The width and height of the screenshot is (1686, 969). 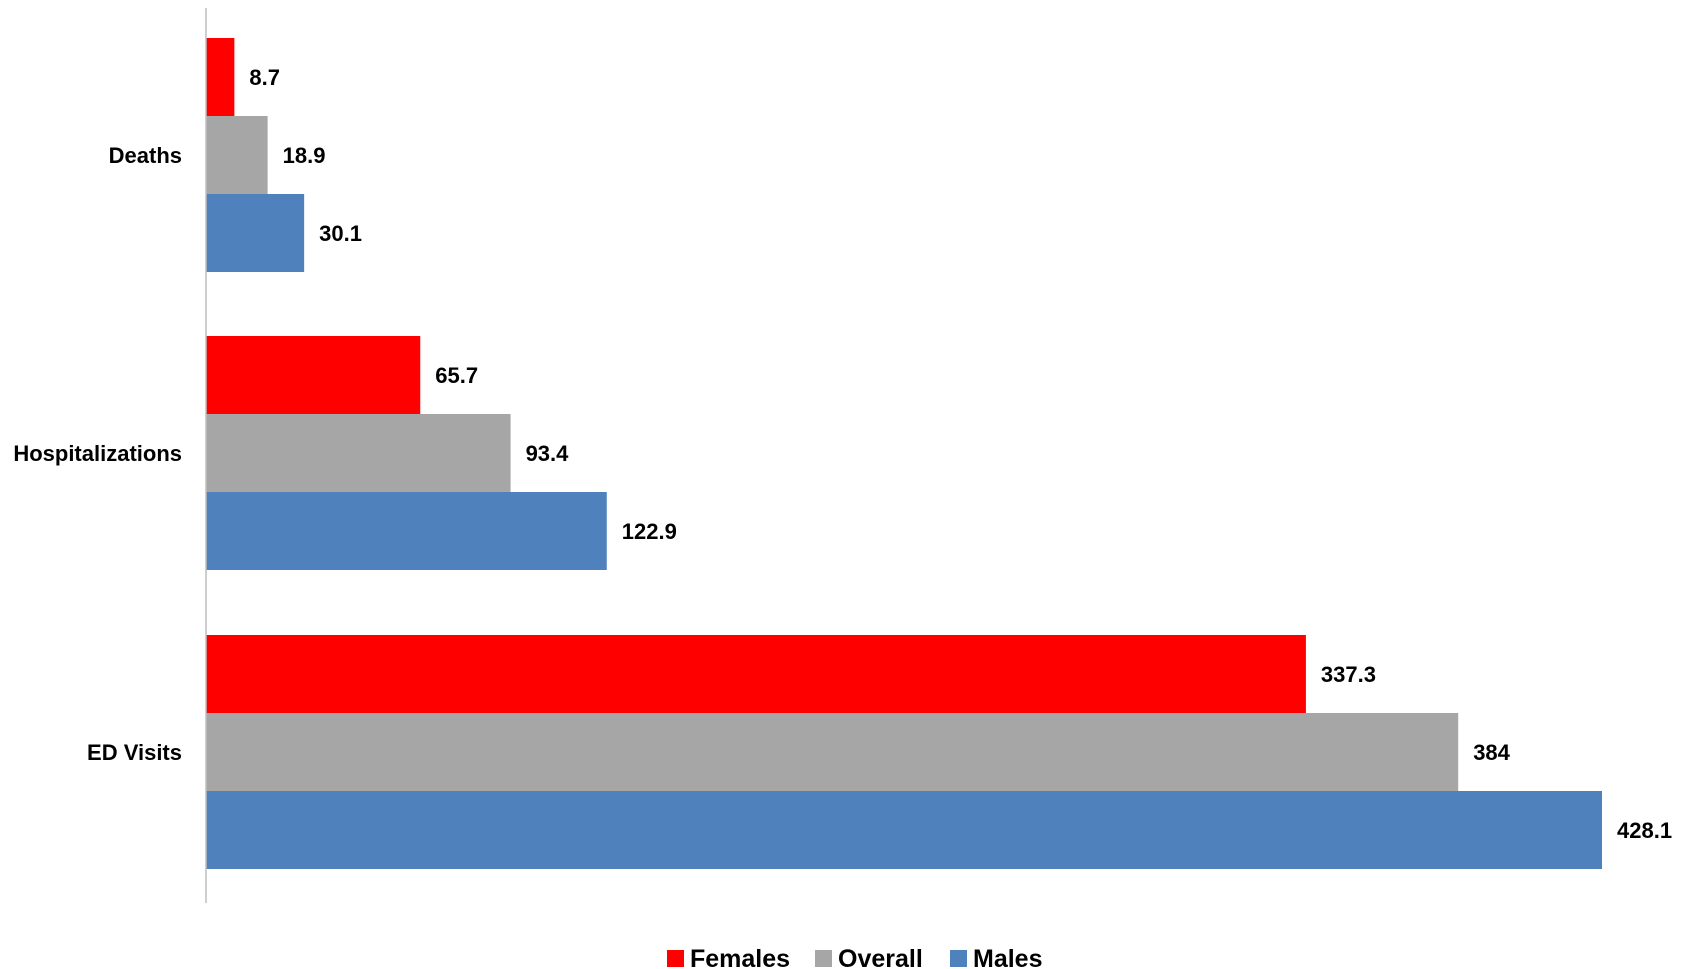 I want to click on value-label-hospitalizations-males: 122.9, so click(x=649, y=531).